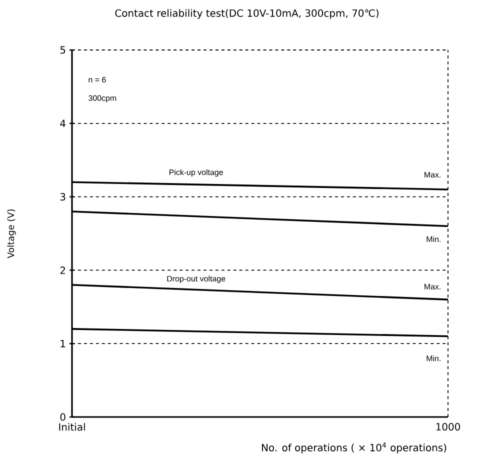 The width and height of the screenshot is (495, 464). I want to click on y-tick-label: 1, so click(63, 344).